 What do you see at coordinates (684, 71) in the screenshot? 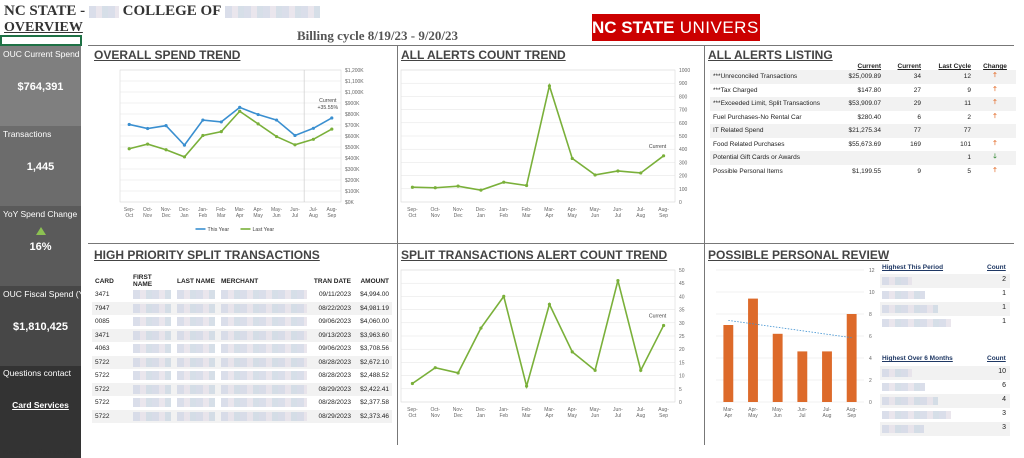
I see `y-tick-label: 1000` at bounding box center [684, 71].